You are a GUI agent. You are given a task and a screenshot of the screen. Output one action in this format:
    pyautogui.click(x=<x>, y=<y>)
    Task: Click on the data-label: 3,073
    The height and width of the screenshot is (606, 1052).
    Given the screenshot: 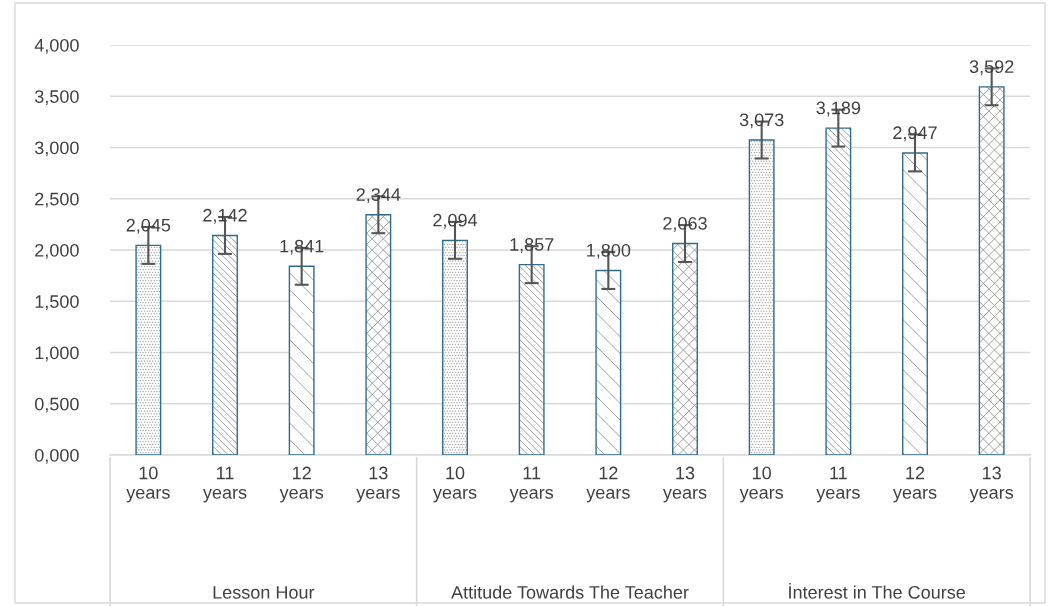 What is the action you would take?
    pyautogui.click(x=761, y=121)
    